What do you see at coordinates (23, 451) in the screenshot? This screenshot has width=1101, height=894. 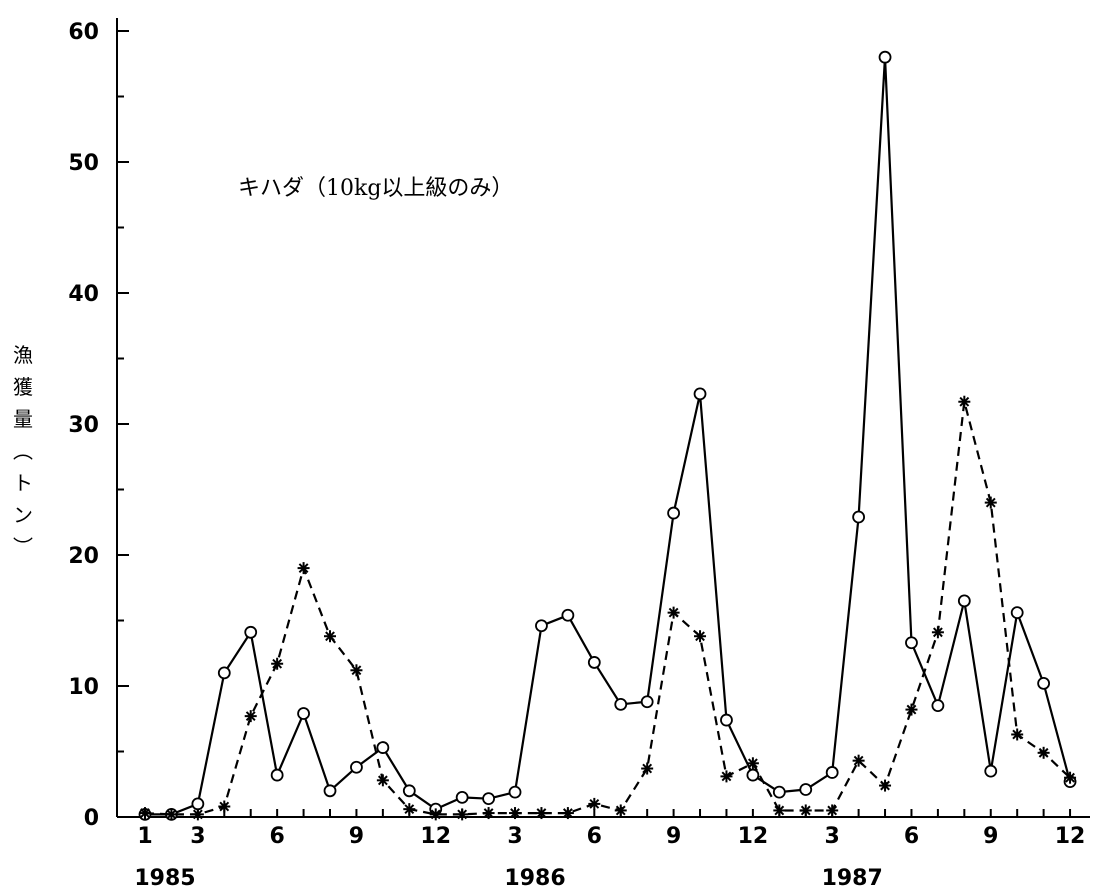 I see `y-axis-label-char: ︵` at bounding box center [23, 451].